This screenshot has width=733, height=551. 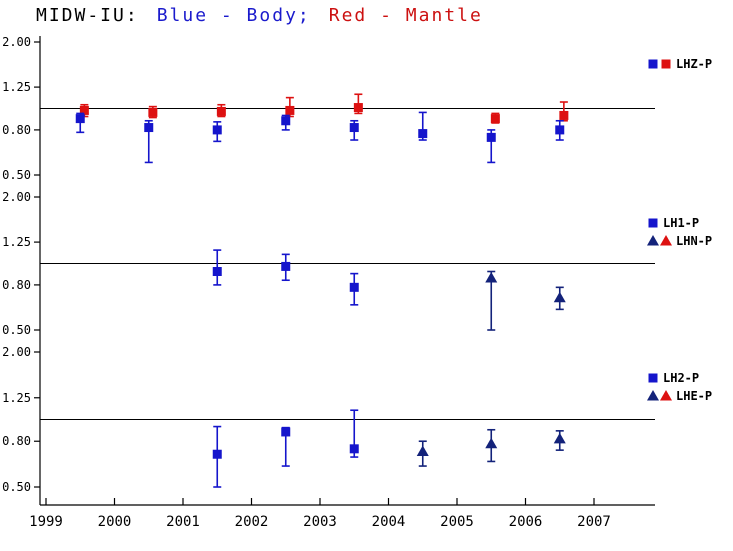 I want to click on legend-label: LH1-P, so click(x=681, y=223).